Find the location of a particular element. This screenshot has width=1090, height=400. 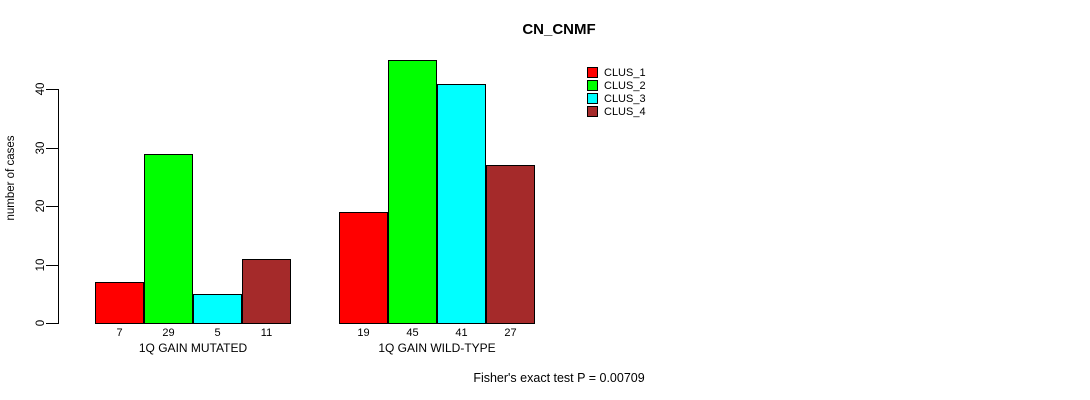

bar-value-label: 27 is located at coordinates (510, 333).